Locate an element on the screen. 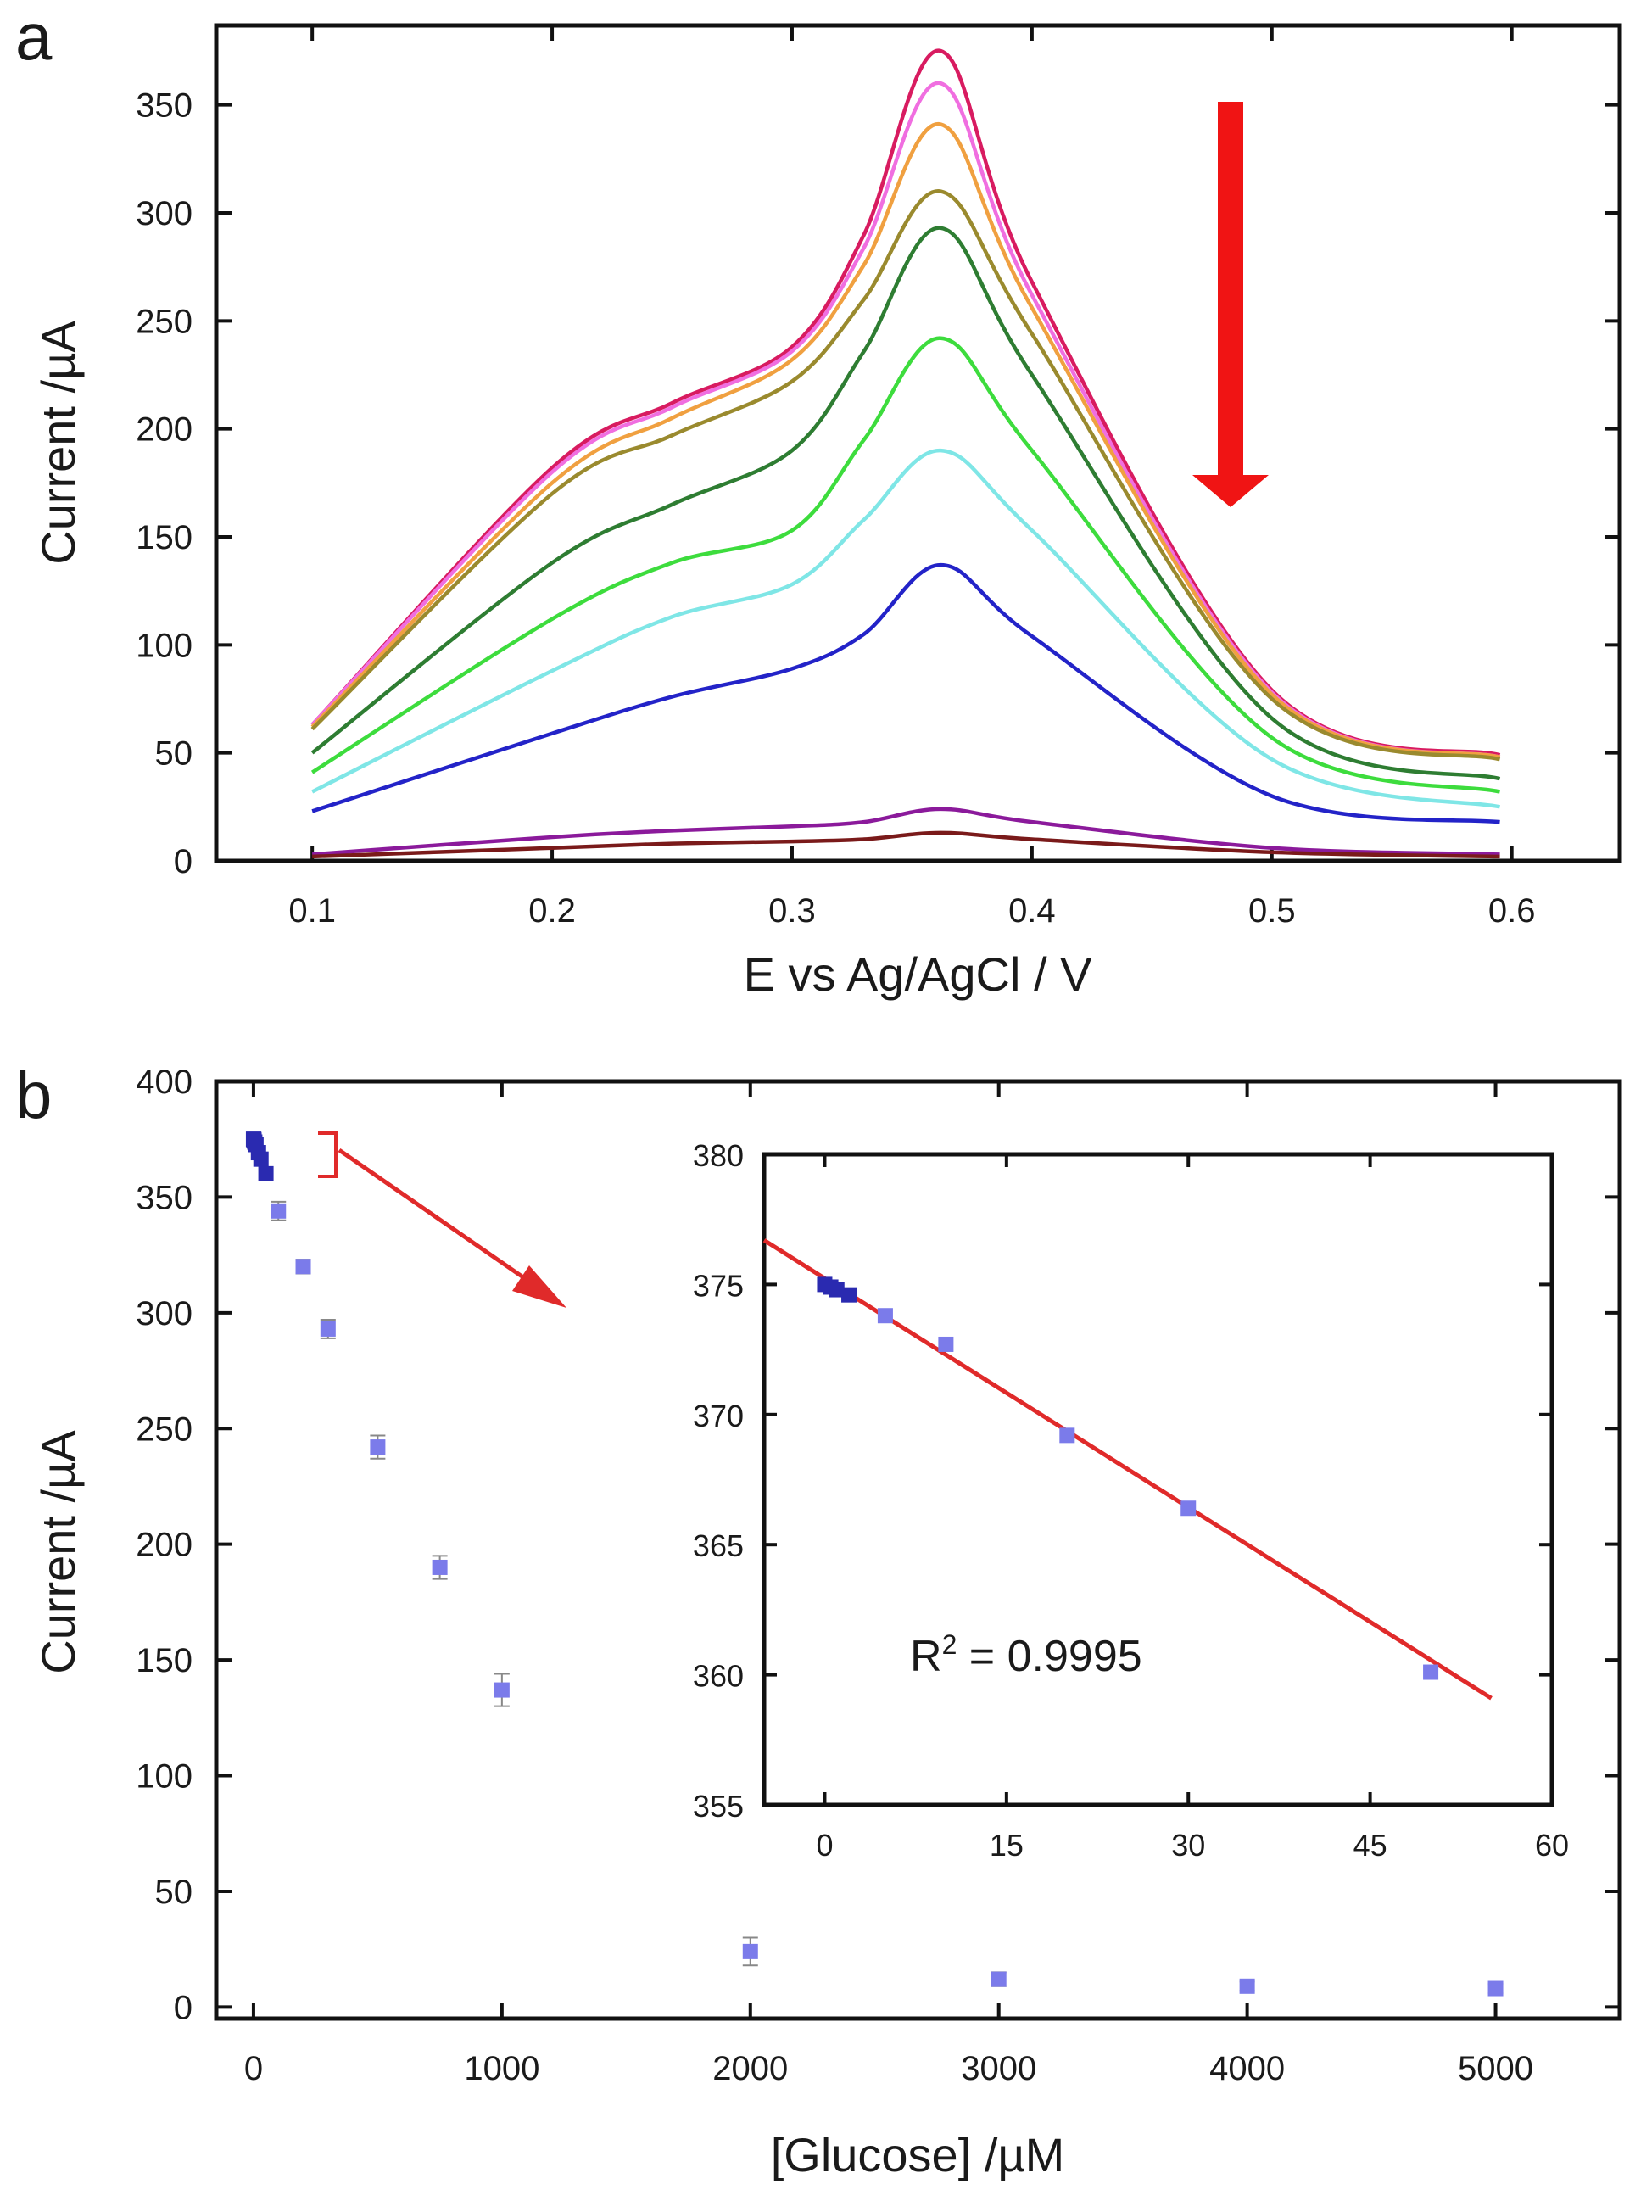 The width and height of the screenshot is (1652, 2212). x-tick-label: 0.5 is located at coordinates (1272, 911).